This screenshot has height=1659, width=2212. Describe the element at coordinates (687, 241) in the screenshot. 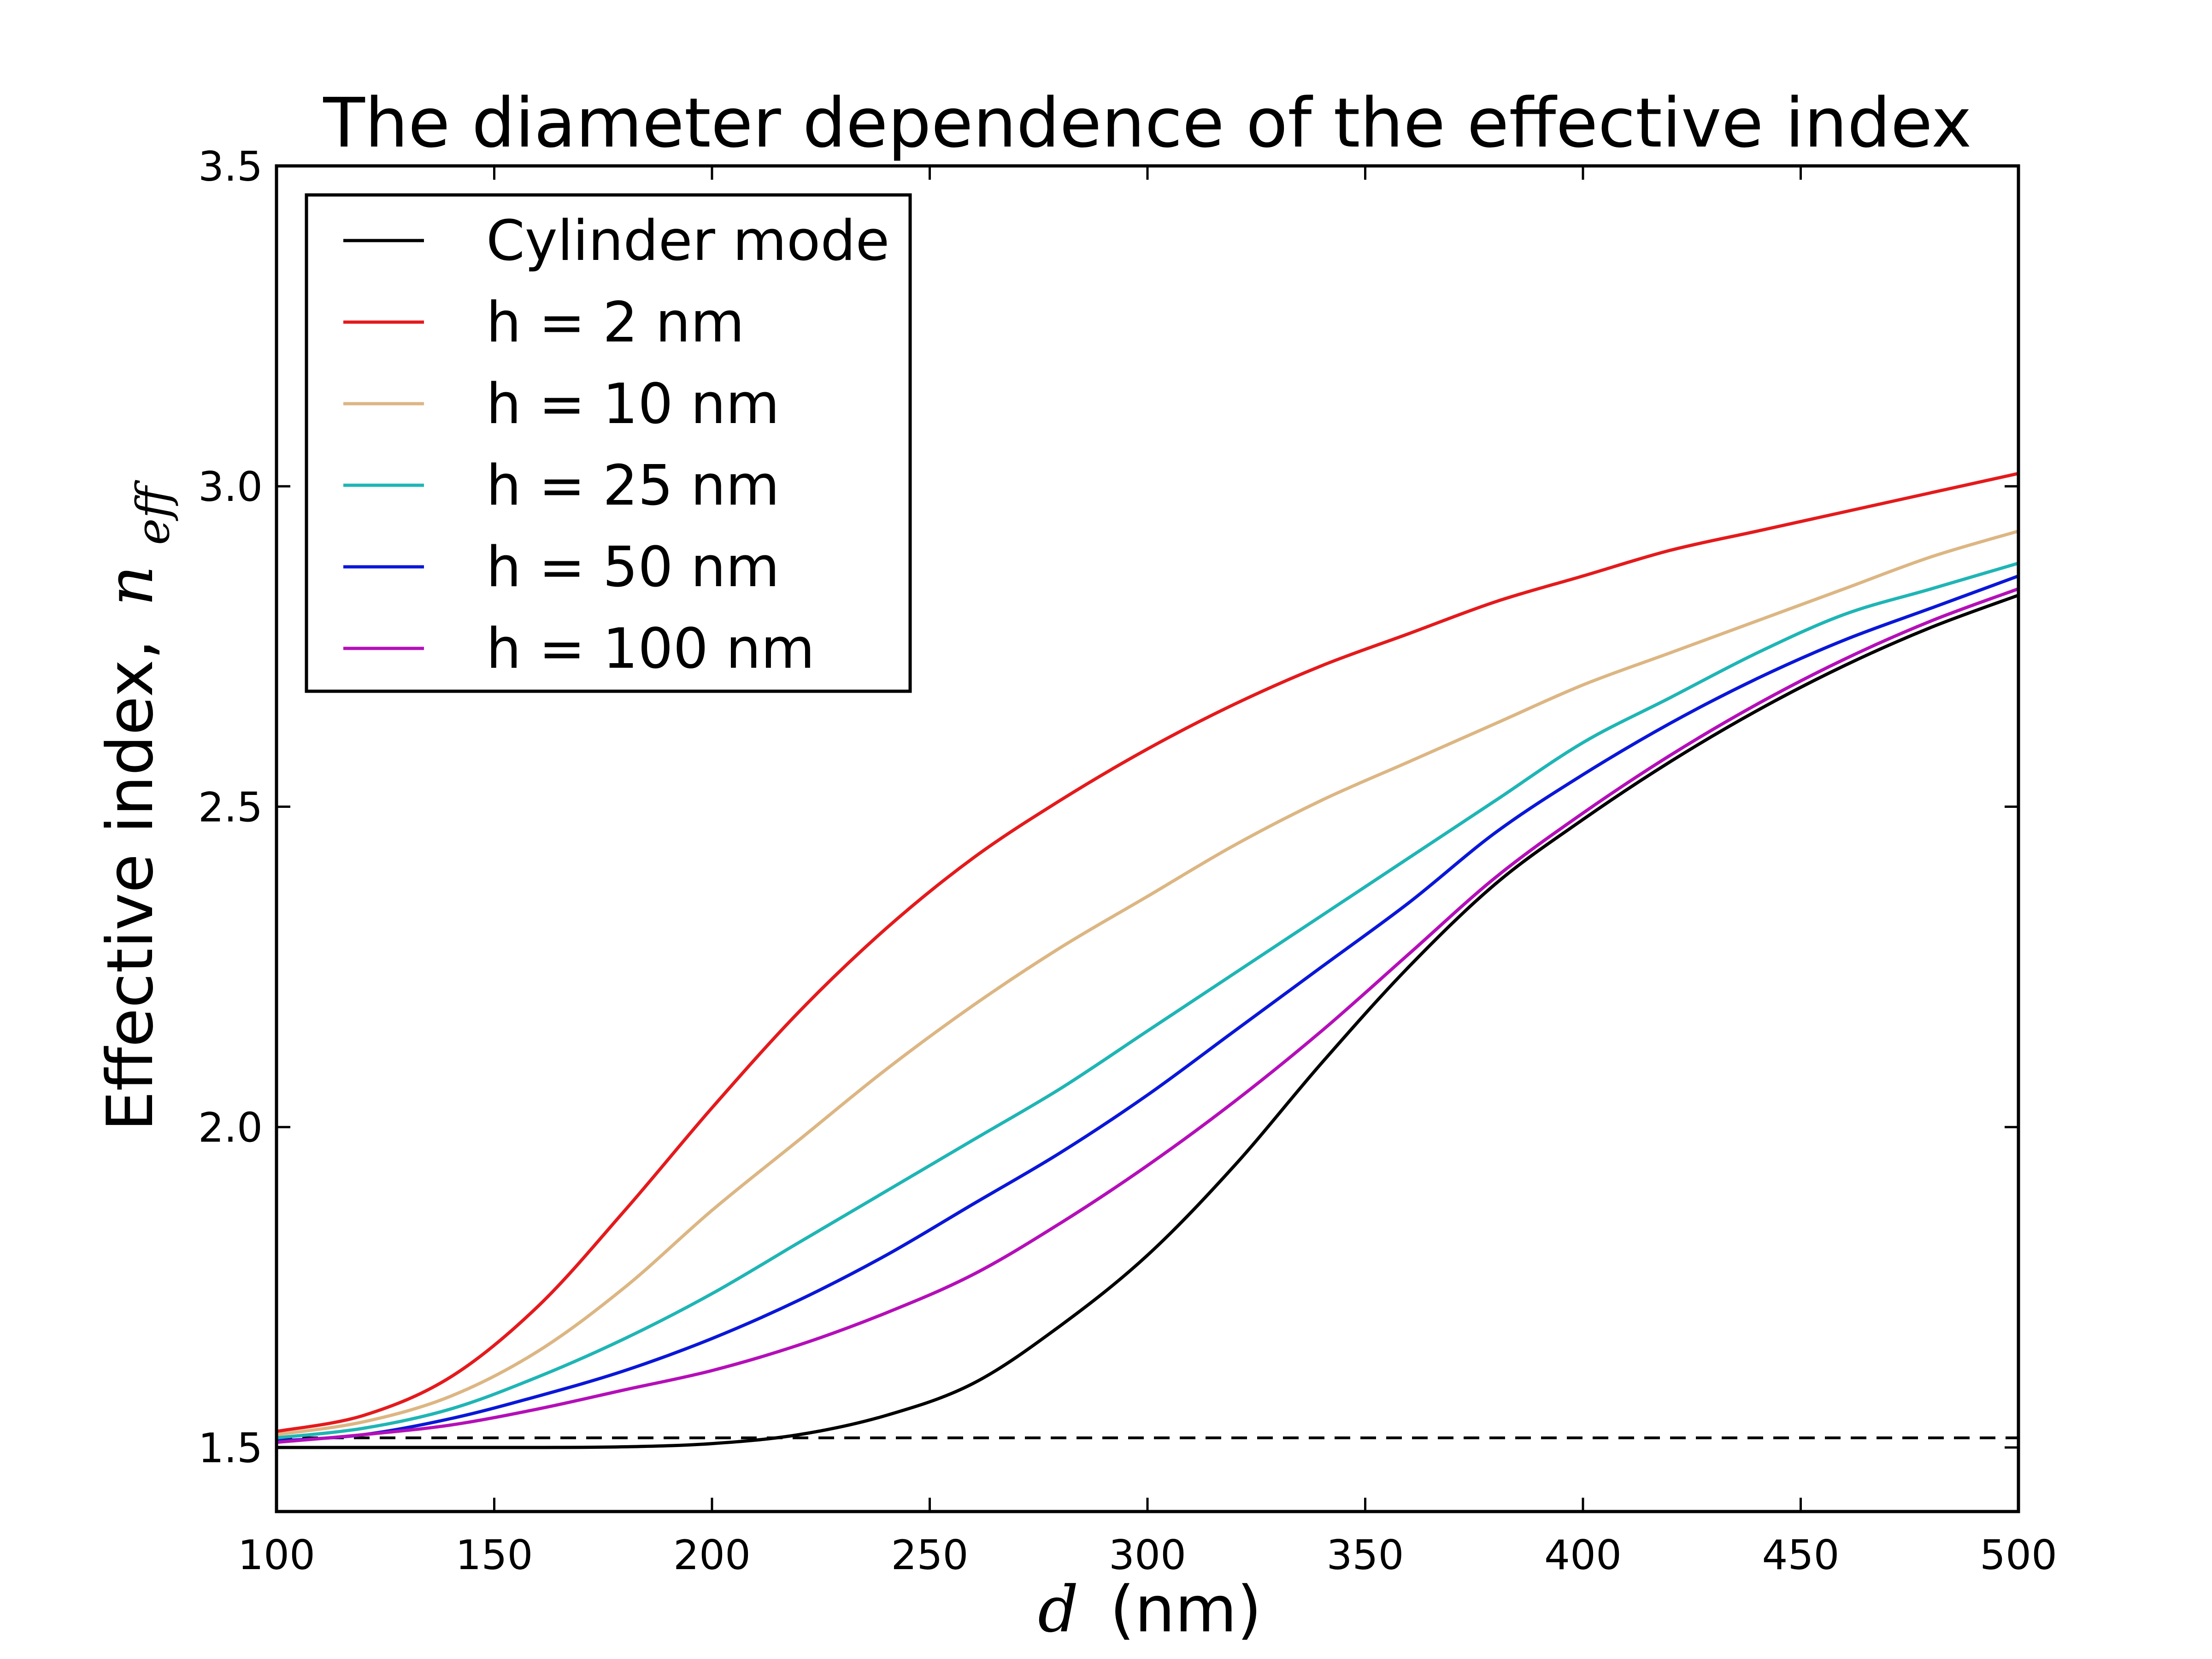

I see `legend-label-0: Cylinder mode` at that location.